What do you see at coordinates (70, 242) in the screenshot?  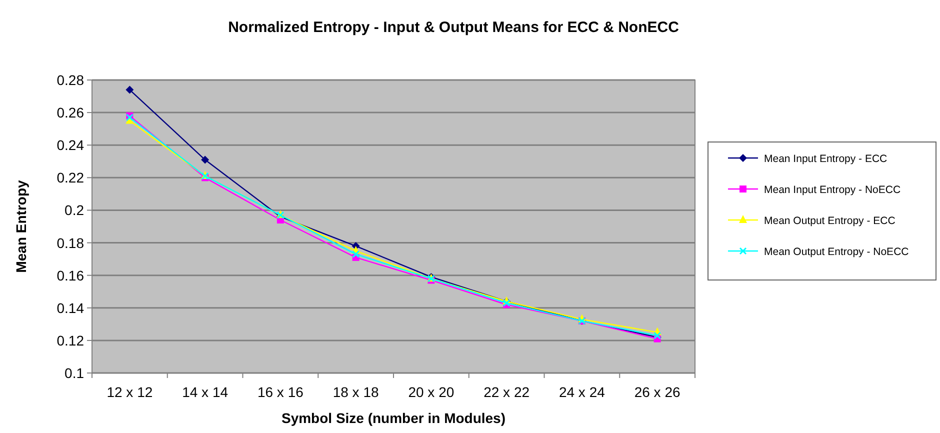 I see `y-tick-label: 0.18` at bounding box center [70, 242].